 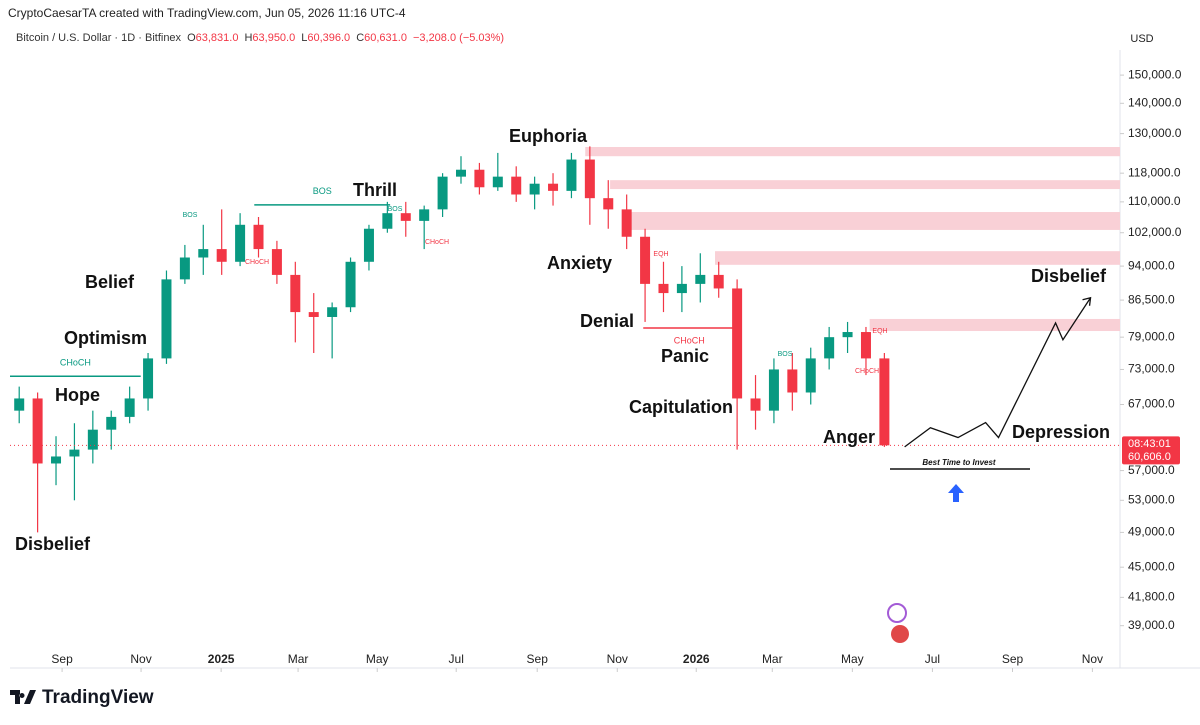 I want to click on price-tag-price: 60,606.0, so click(x=1149, y=457).